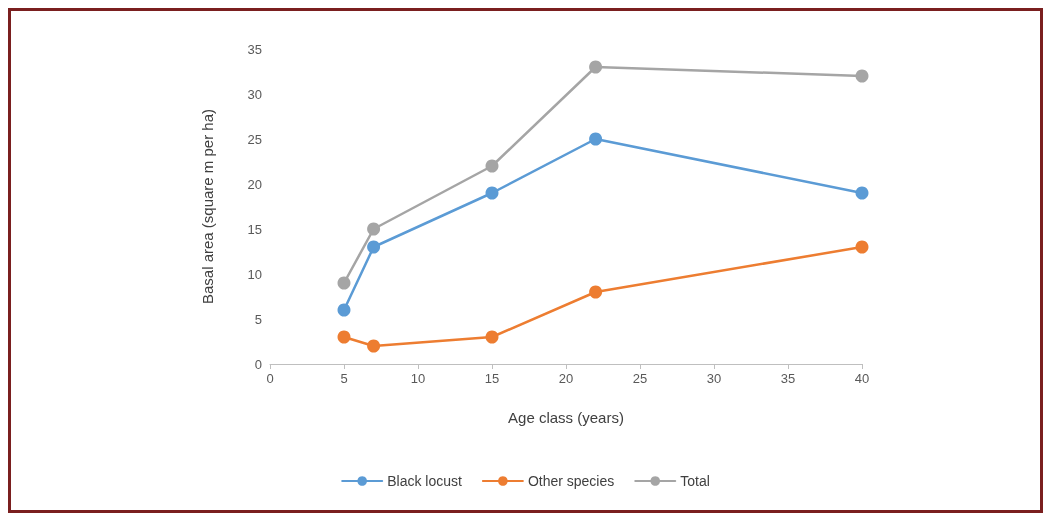 The image size is (1051, 521). Describe the element at coordinates (566, 378) in the screenshot. I see `x-tick-label: 20` at that location.